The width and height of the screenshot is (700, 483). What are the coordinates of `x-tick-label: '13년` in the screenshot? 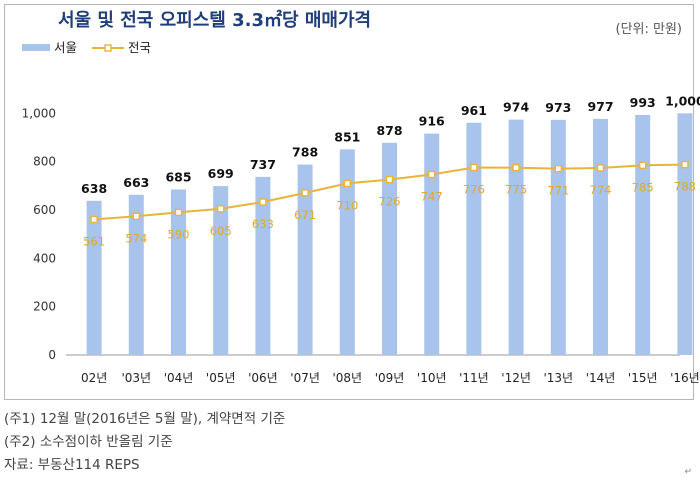 It's located at (558, 378).